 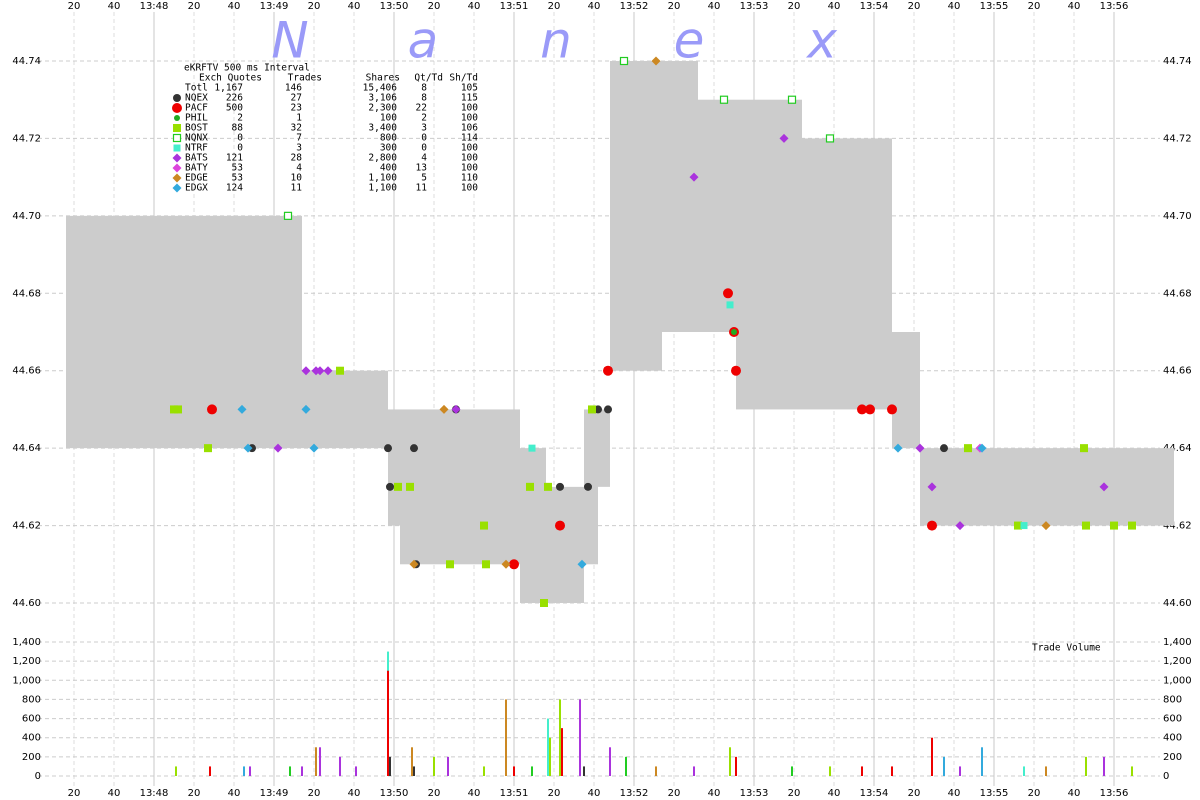 I want to click on legend-stat: 105, so click(x=469, y=88).